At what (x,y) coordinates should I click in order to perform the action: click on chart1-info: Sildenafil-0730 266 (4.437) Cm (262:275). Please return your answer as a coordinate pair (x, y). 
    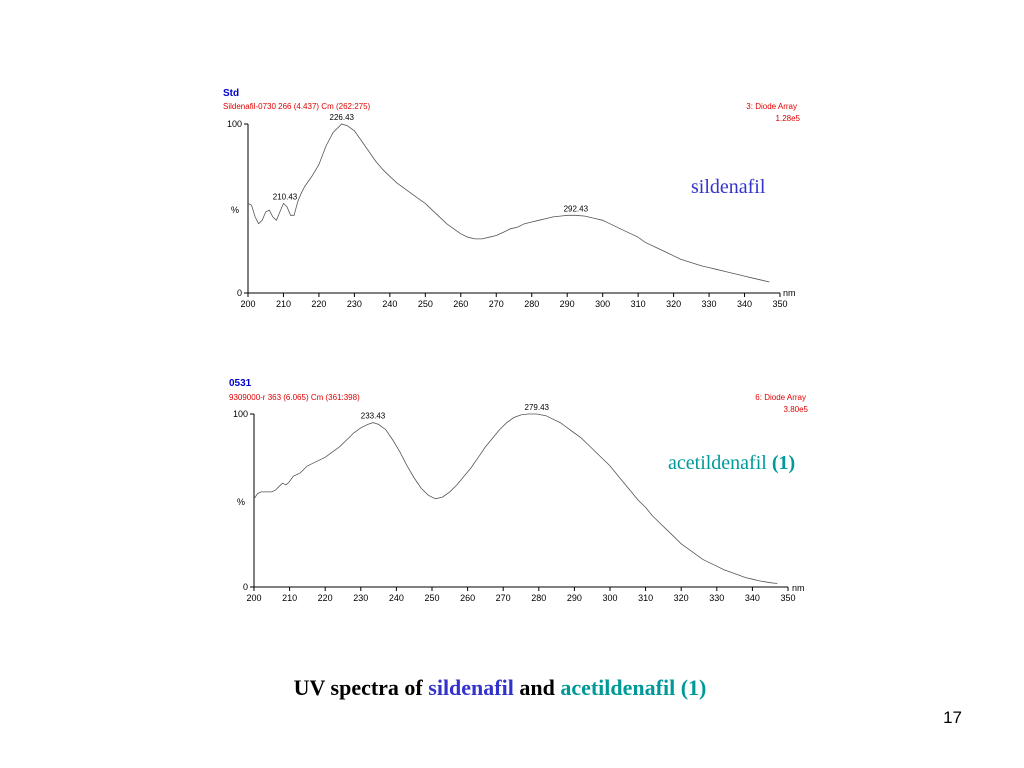
    Looking at the image, I should click on (297, 106).